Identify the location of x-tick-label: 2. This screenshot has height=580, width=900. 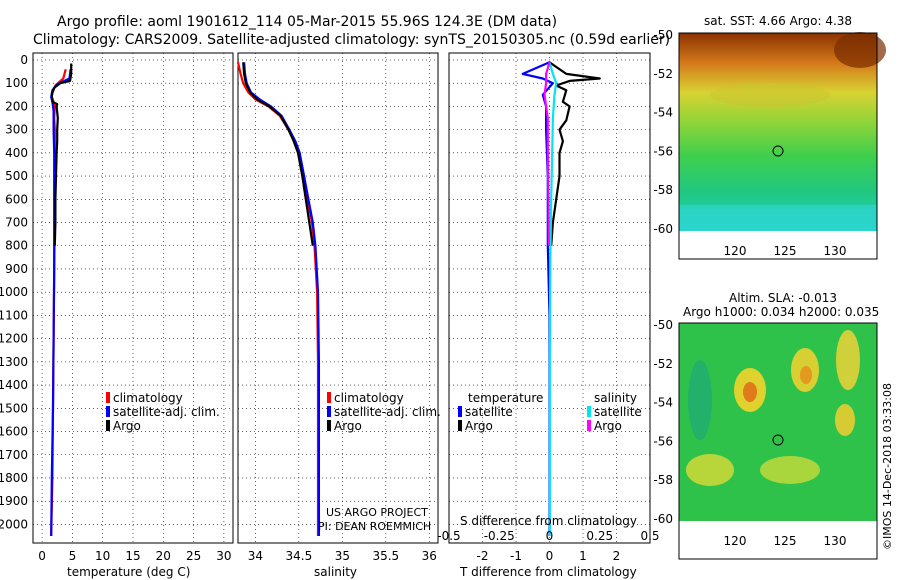
(617, 556).